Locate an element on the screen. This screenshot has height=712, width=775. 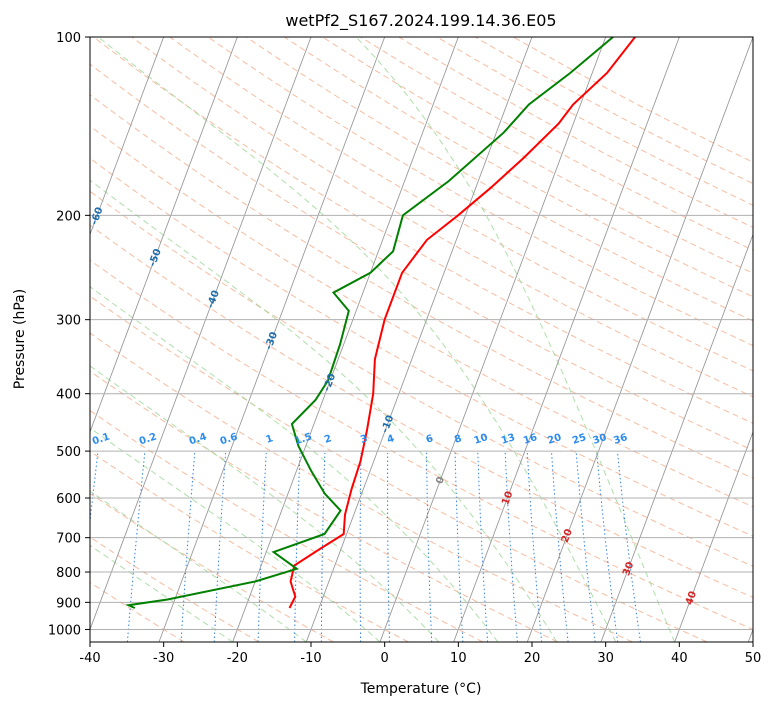
y-tick-label: 900 is located at coordinates (68, 603).